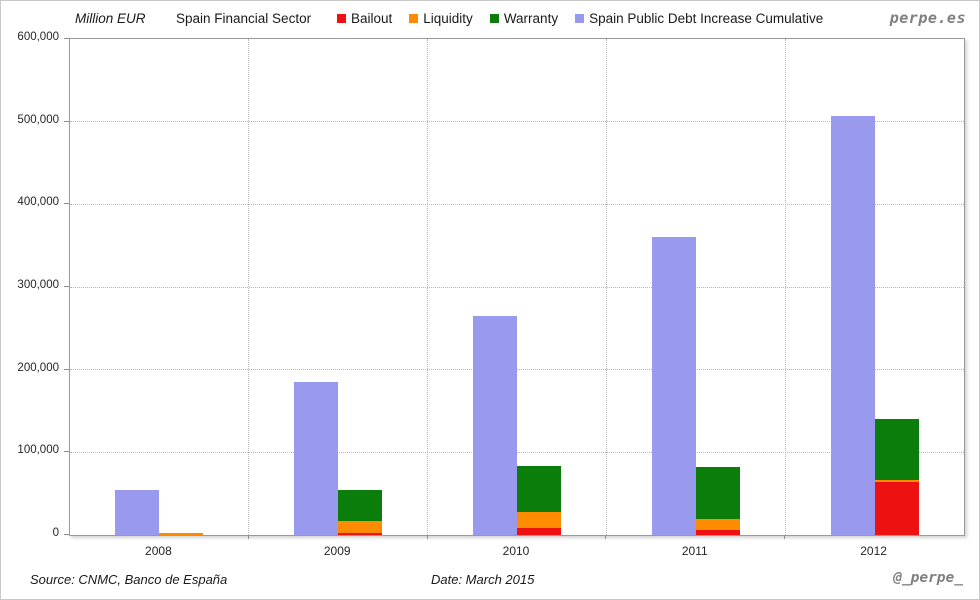 Image resolution: width=980 pixels, height=600 pixels. Describe the element at coordinates (494, 18) in the screenshot. I see `legend-swatch-warranty` at that location.